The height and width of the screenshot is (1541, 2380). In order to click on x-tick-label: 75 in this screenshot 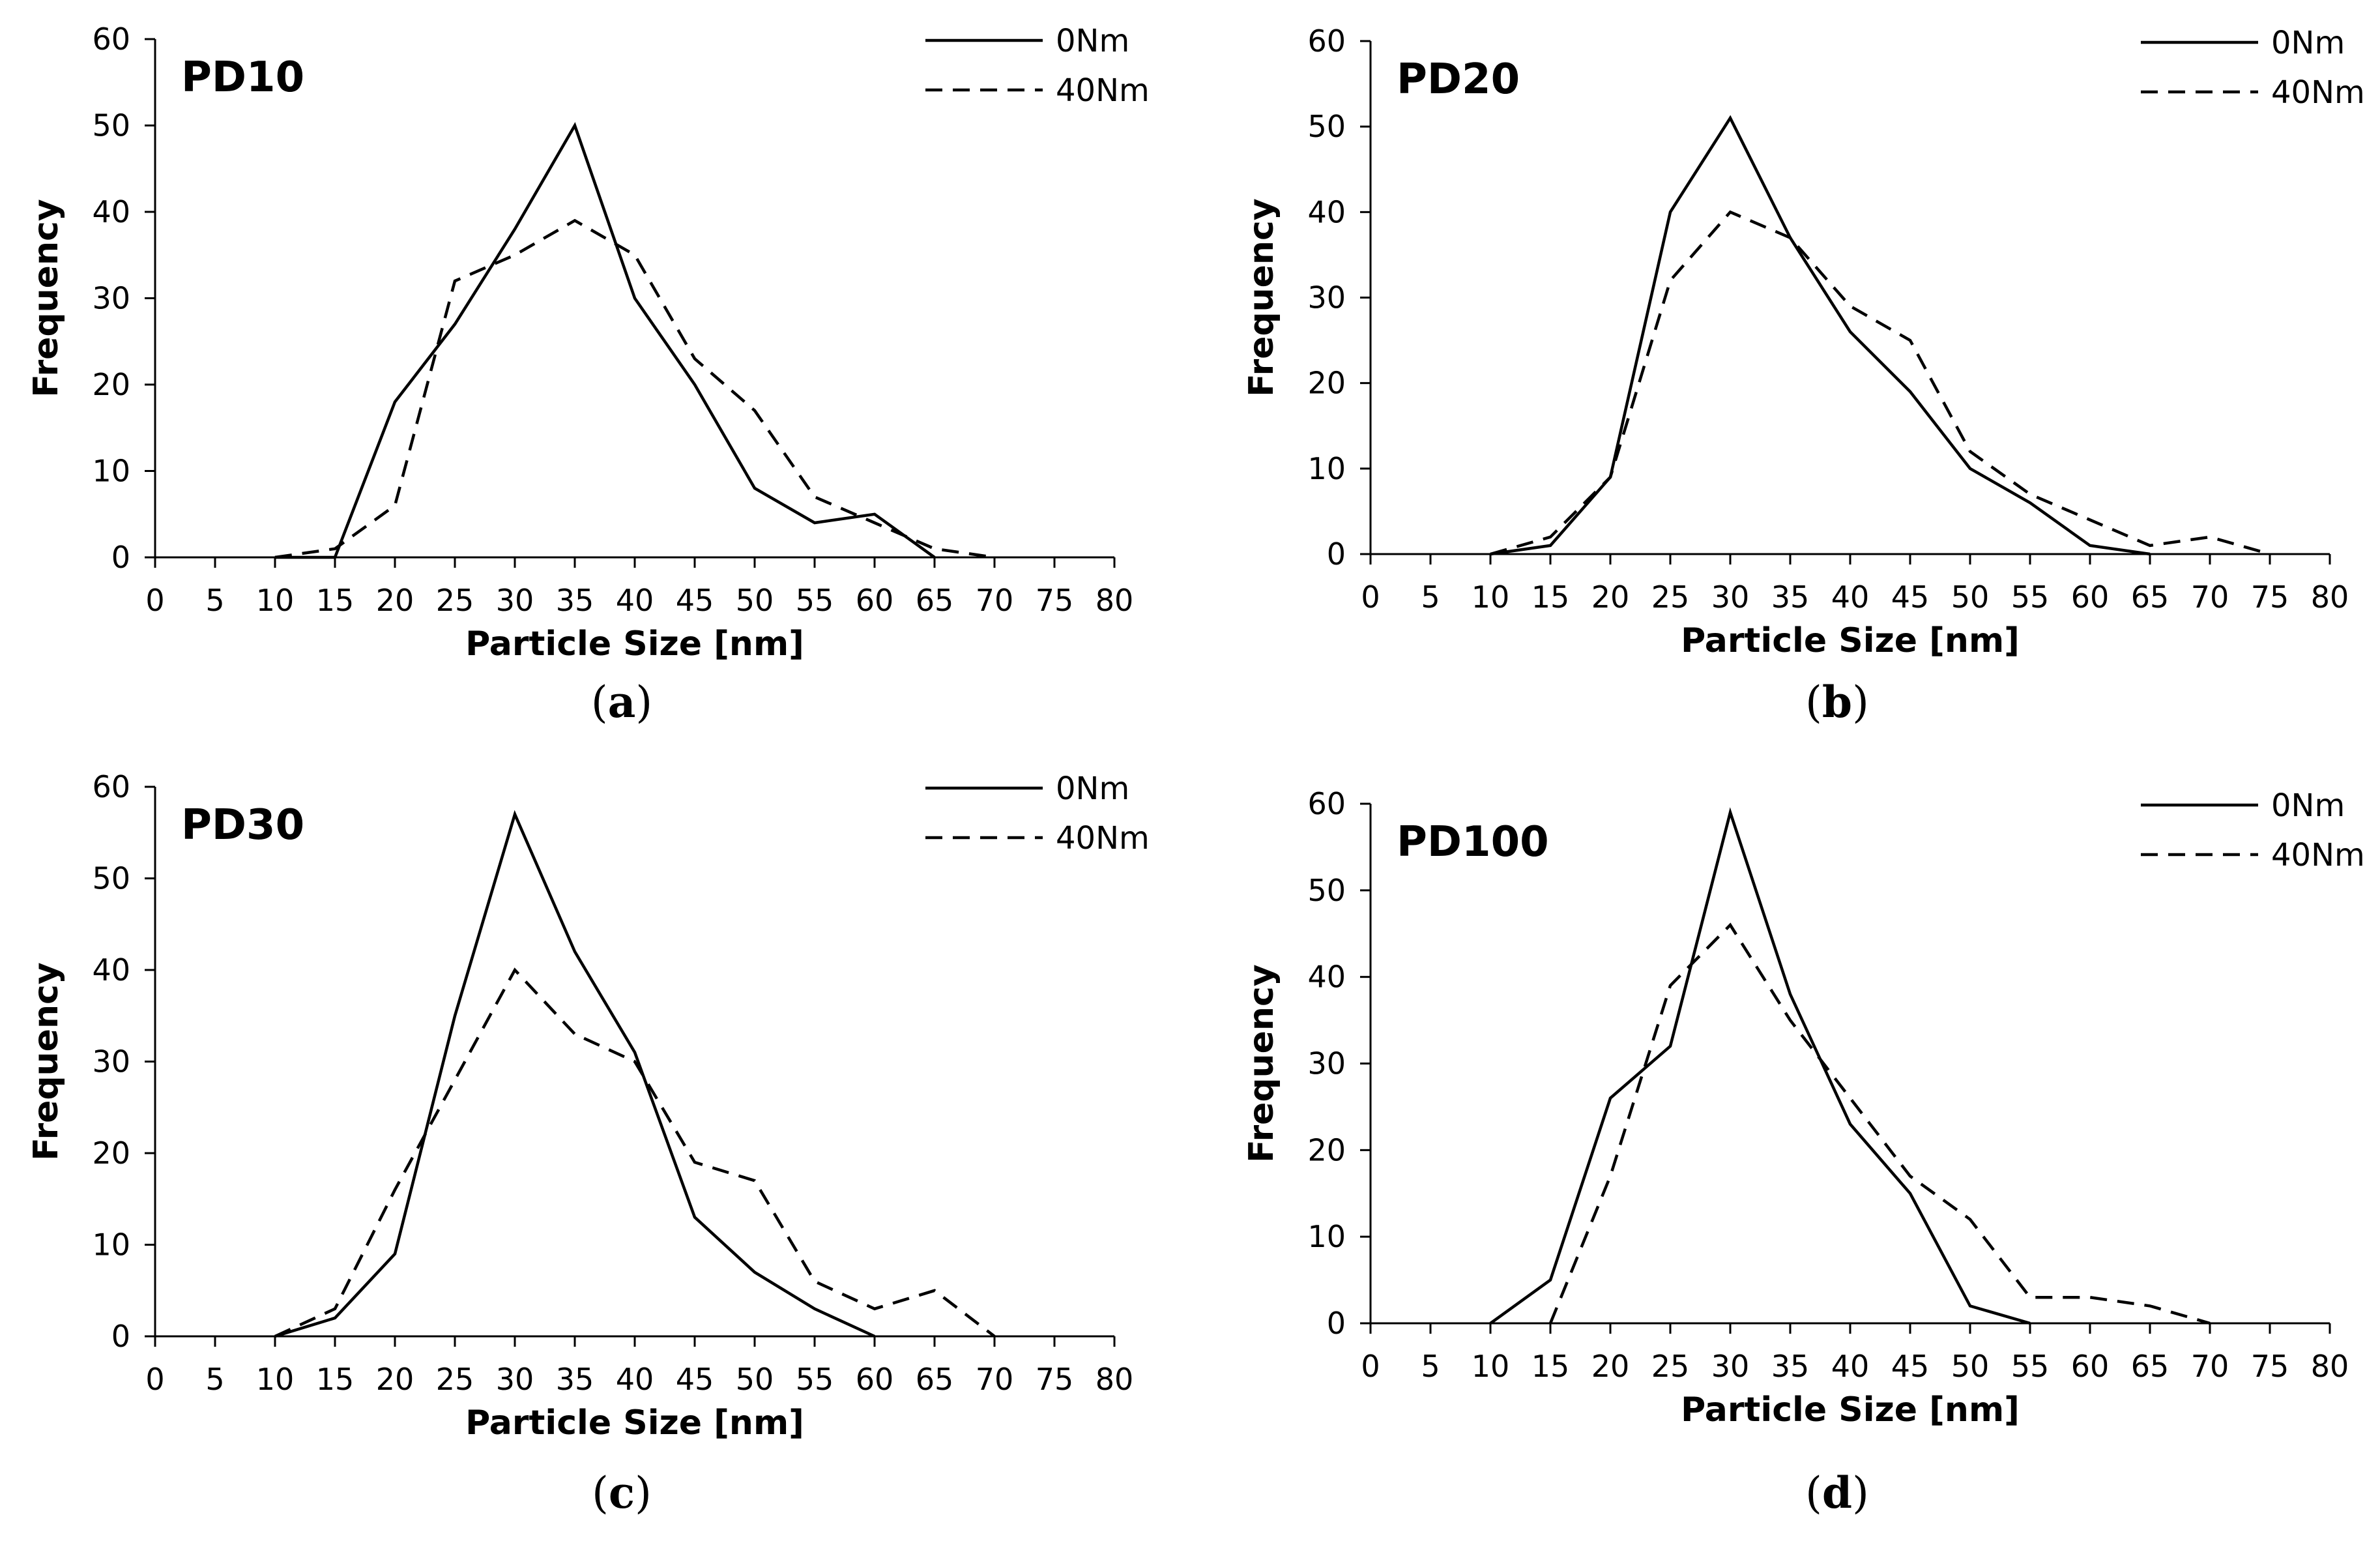, I will do `click(1055, 600)`.